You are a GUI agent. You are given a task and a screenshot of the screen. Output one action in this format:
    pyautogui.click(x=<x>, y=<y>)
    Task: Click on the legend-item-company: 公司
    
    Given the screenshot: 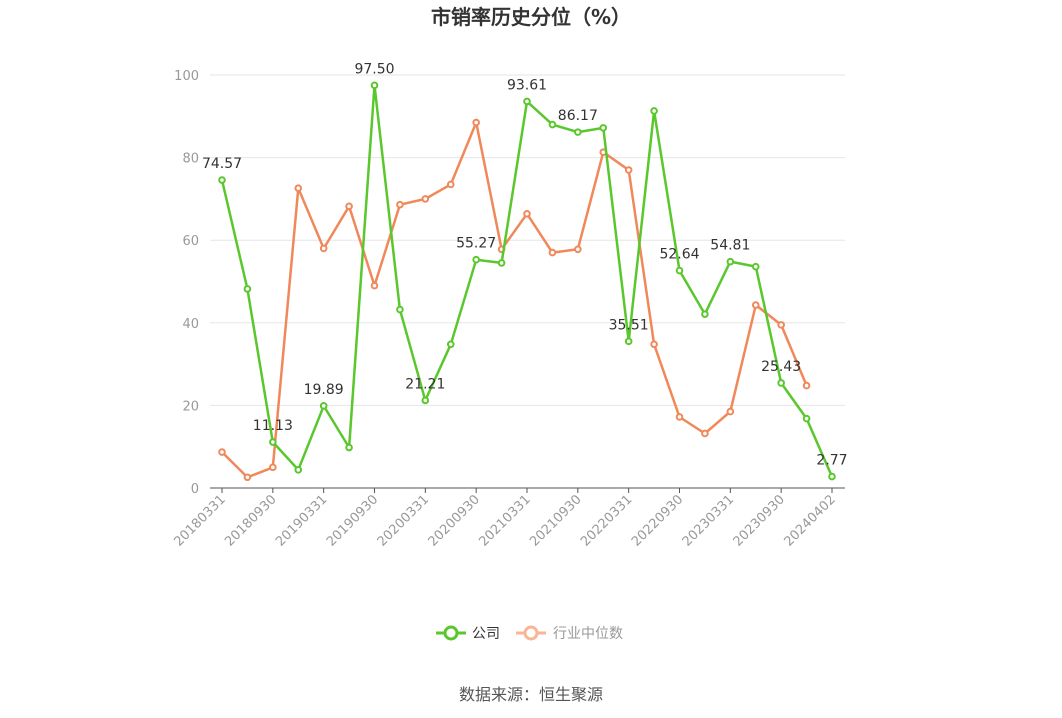 What is the action you would take?
    pyautogui.click(x=468, y=633)
    